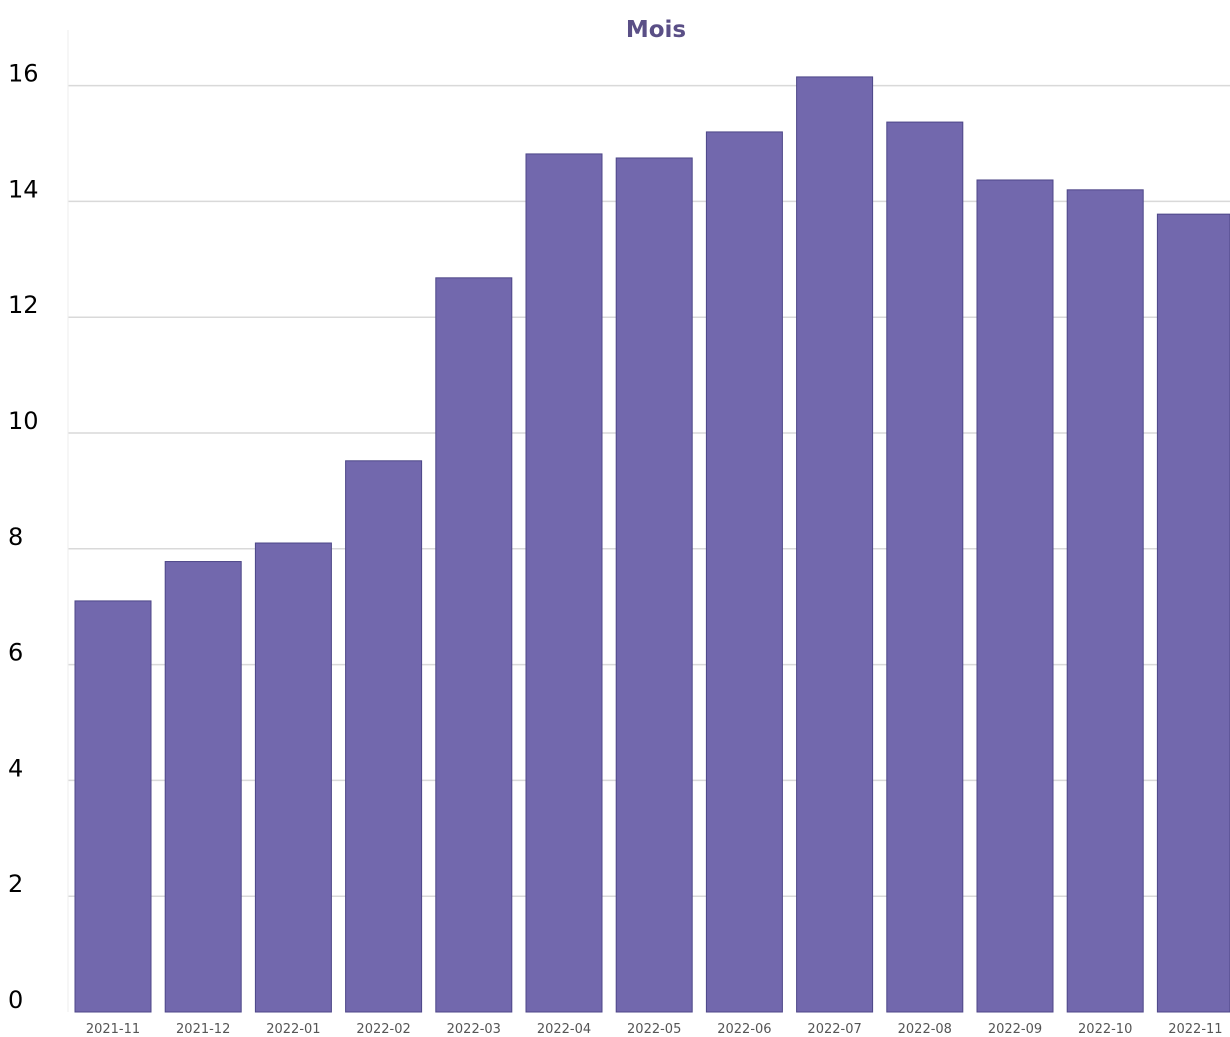 The height and width of the screenshot is (1037, 1230). What do you see at coordinates (23, 537) in the screenshot?
I see `y-axis-ticks: 0 2 4 6 8 10 12 14 16` at bounding box center [23, 537].